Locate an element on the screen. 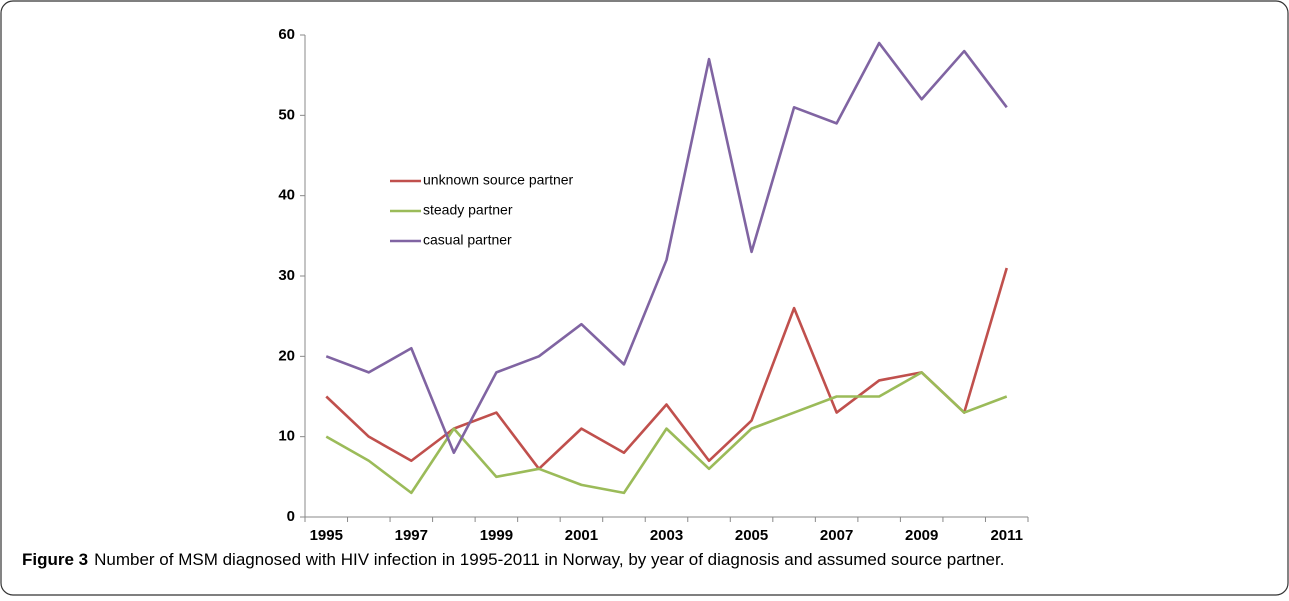  x-tick-label: 2009 is located at coordinates (921, 535).